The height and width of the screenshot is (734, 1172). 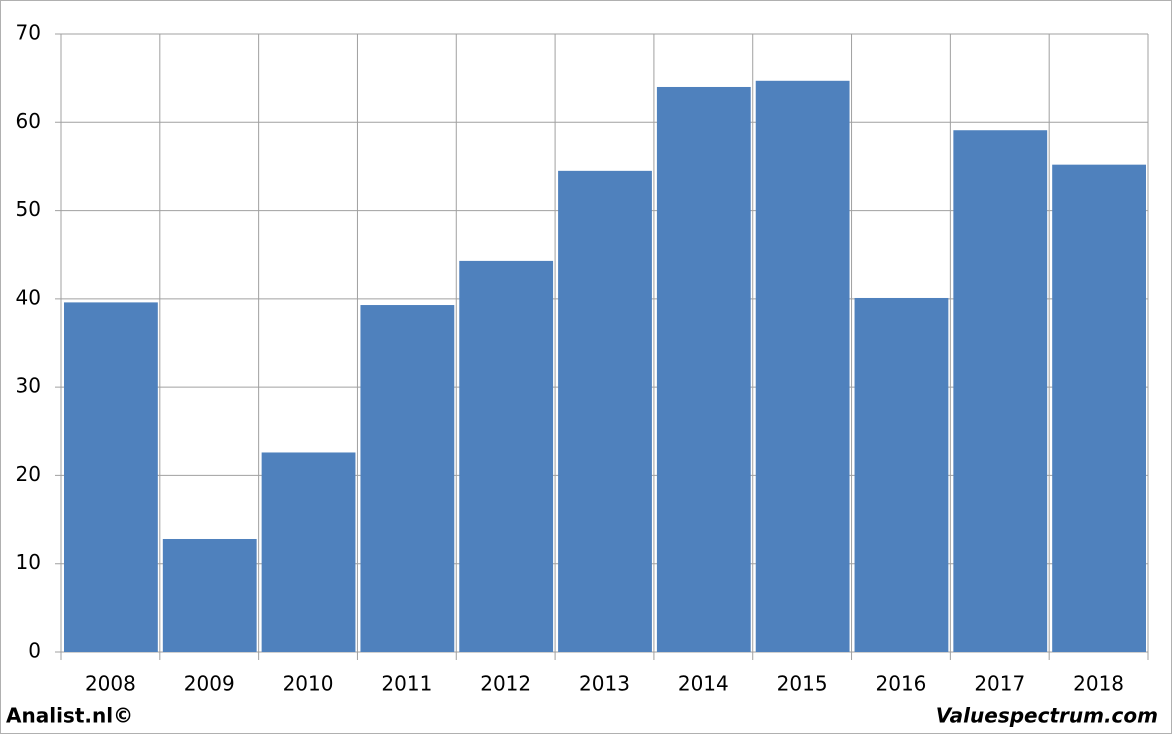 What do you see at coordinates (28, 562) in the screenshot?
I see `y-tick-label: 10` at bounding box center [28, 562].